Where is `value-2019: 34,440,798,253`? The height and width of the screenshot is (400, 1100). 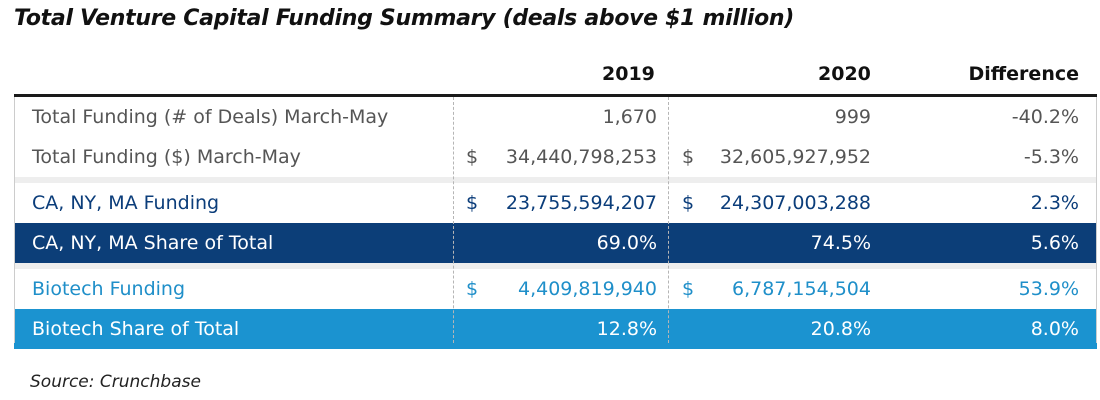 value-2019: 34,440,798,253 is located at coordinates (581, 157).